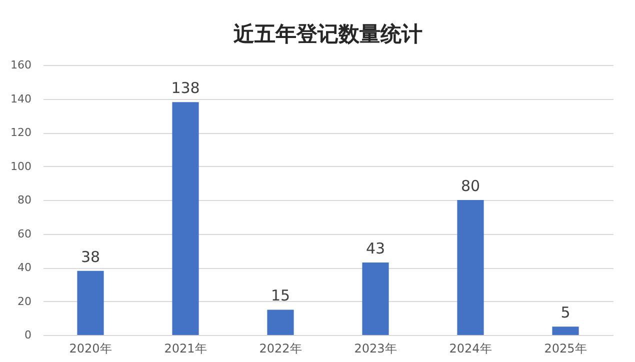 The height and width of the screenshot is (362, 635). What do you see at coordinates (470, 186) in the screenshot?
I see `data-label: 80` at bounding box center [470, 186].